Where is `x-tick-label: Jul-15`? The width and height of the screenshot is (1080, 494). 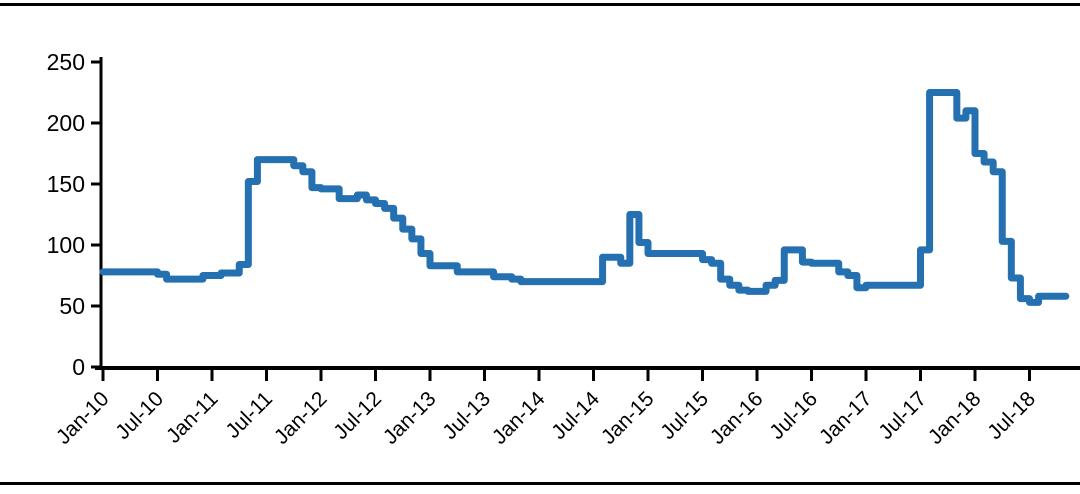 x-tick-label: Jul-15 is located at coordinates (684, 415).